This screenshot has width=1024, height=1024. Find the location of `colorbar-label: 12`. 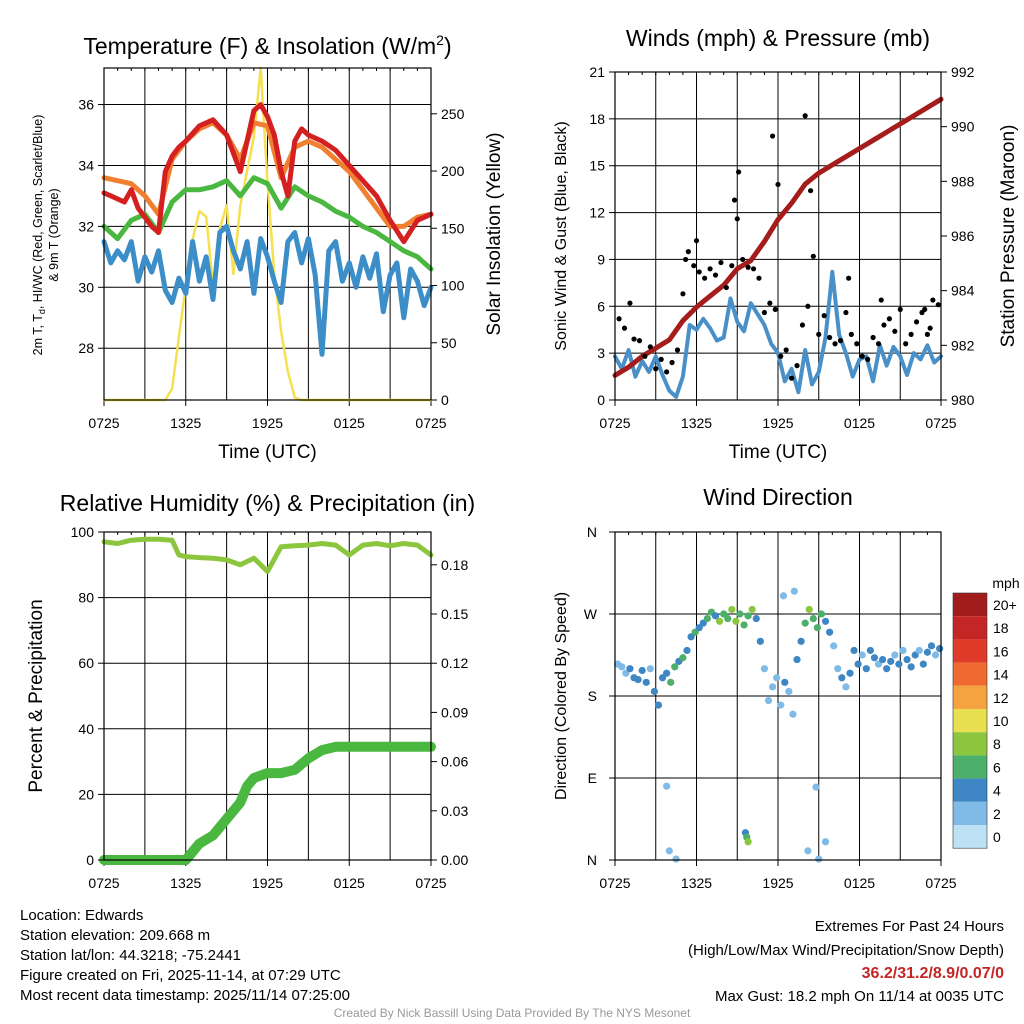

colorbar-label: 12 is located at coordinates (1001, 698).